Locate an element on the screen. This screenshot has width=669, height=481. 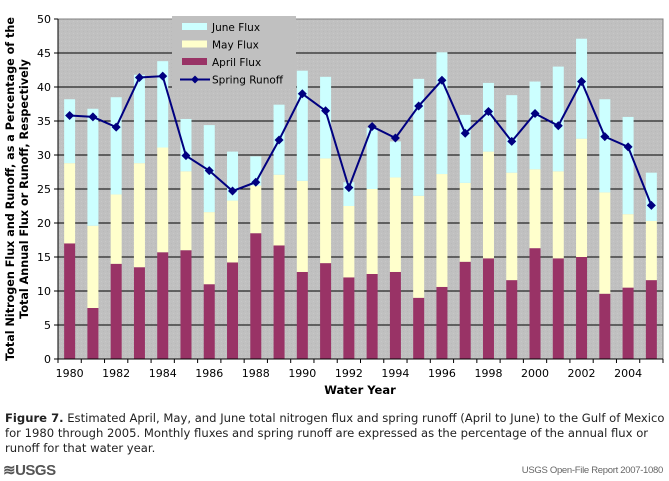
bar-may-flux-1994 is located at coordinates (395, 224).